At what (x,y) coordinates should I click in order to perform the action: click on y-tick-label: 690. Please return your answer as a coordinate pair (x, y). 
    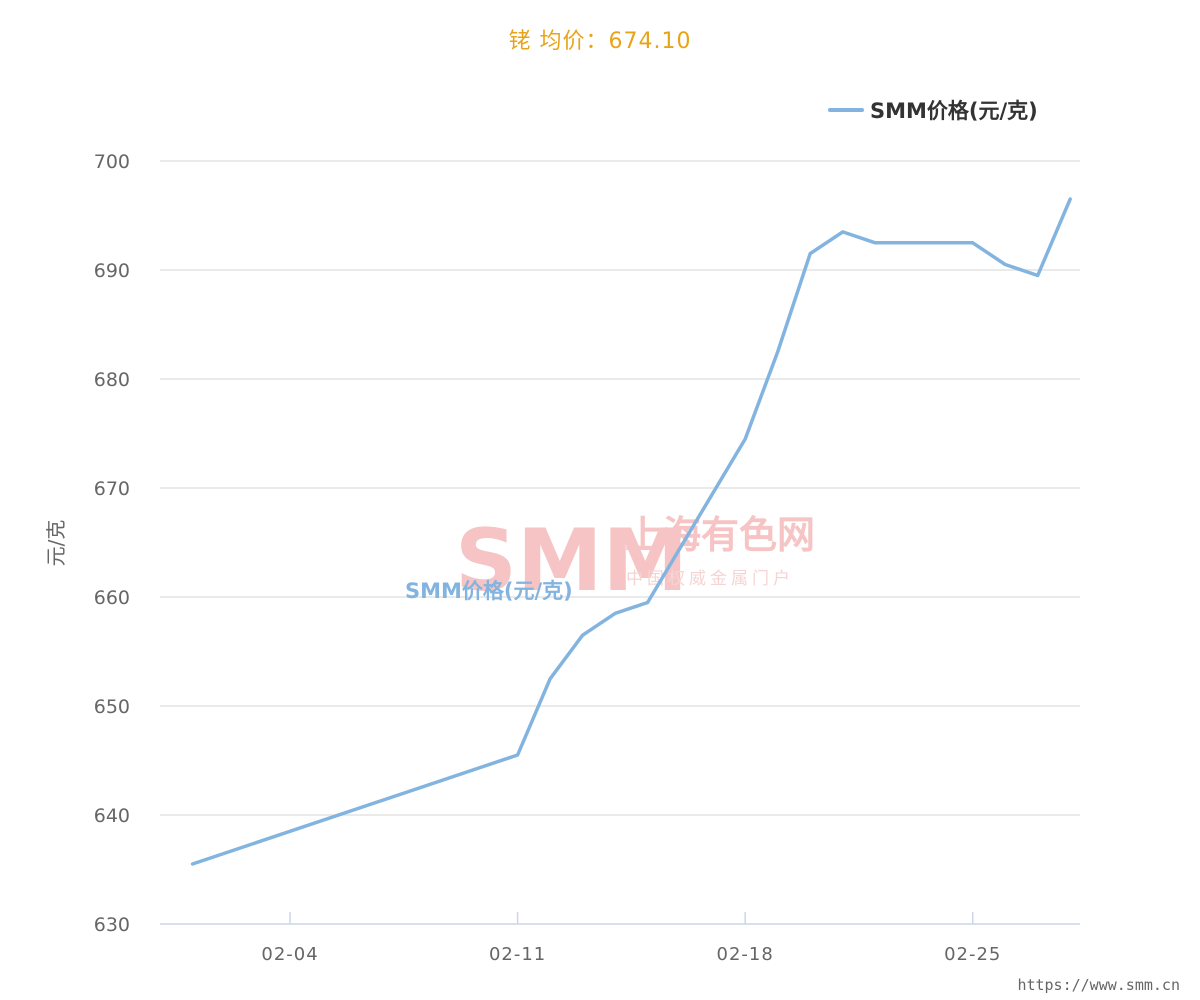
    Looking at the image, I should click on (112, 271).